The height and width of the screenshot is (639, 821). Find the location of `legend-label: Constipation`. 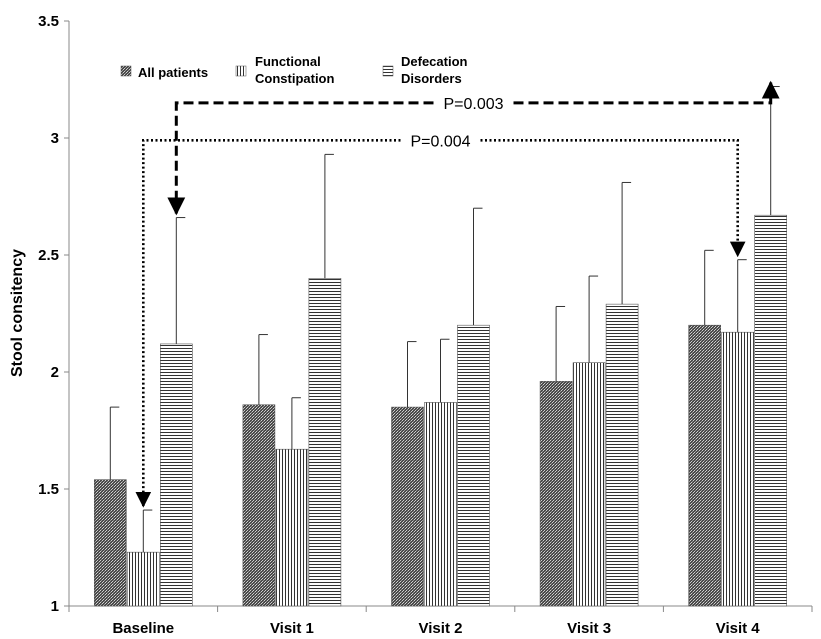

legend-label: Constipation is located at coordinates (294, 78).